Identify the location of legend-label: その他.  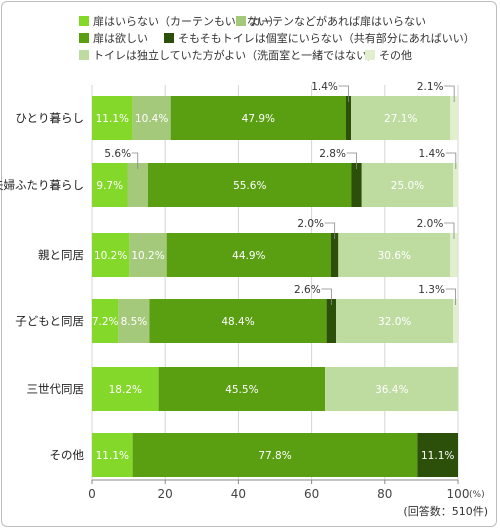
(395, 55).